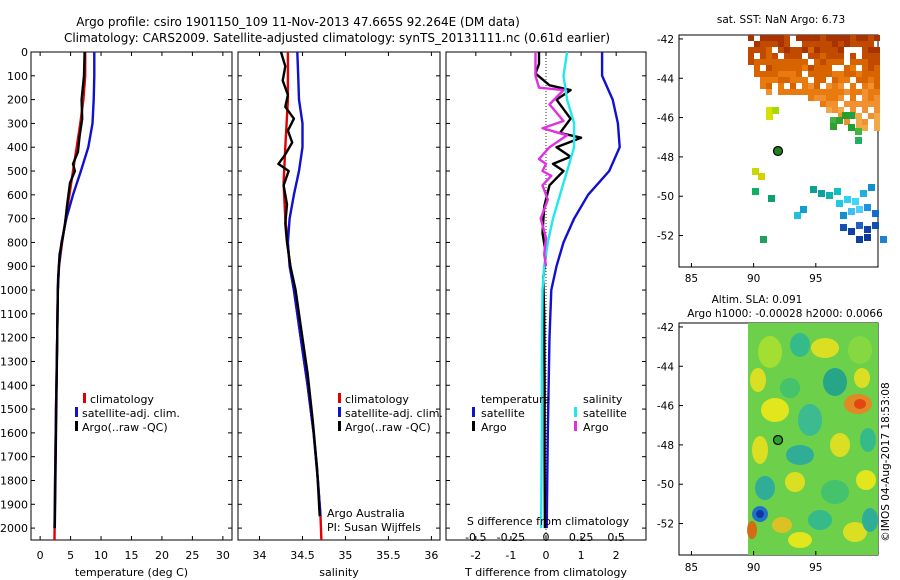 The width and height of the screenshot is (900, 580). Describe the element at coordinates (581, 537) in the screenshot. I see `s-diff-tick-label: 0.25` at that location.